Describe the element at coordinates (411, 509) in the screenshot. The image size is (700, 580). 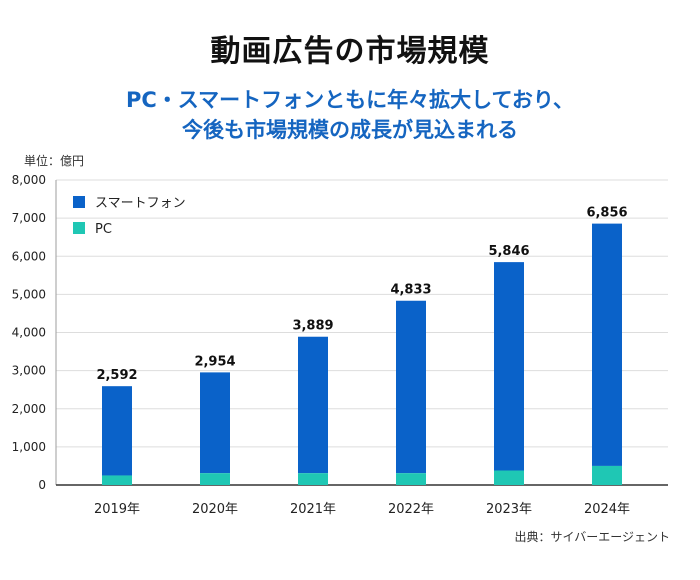
I see `x-tick-label: 2022年` at that location.